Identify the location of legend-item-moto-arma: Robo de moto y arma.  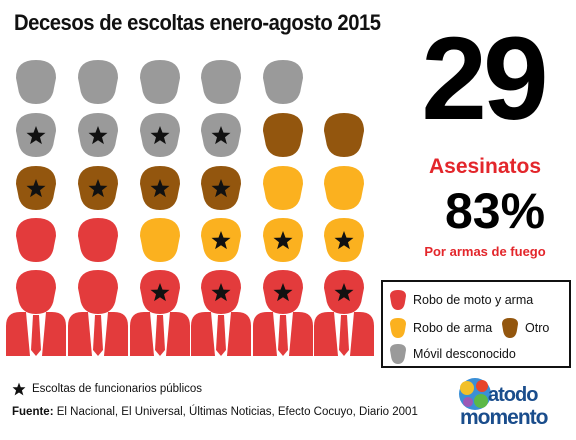
(461, 300).